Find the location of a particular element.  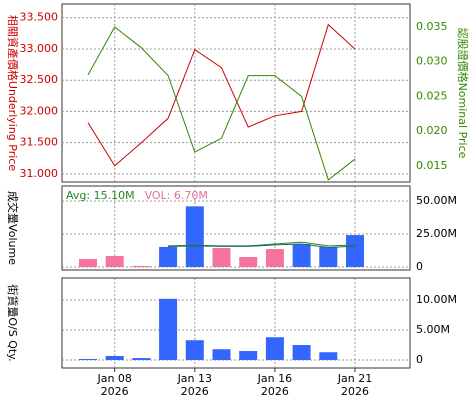

annotation: Avg: 15.10M is located at coordinates (100, 195).